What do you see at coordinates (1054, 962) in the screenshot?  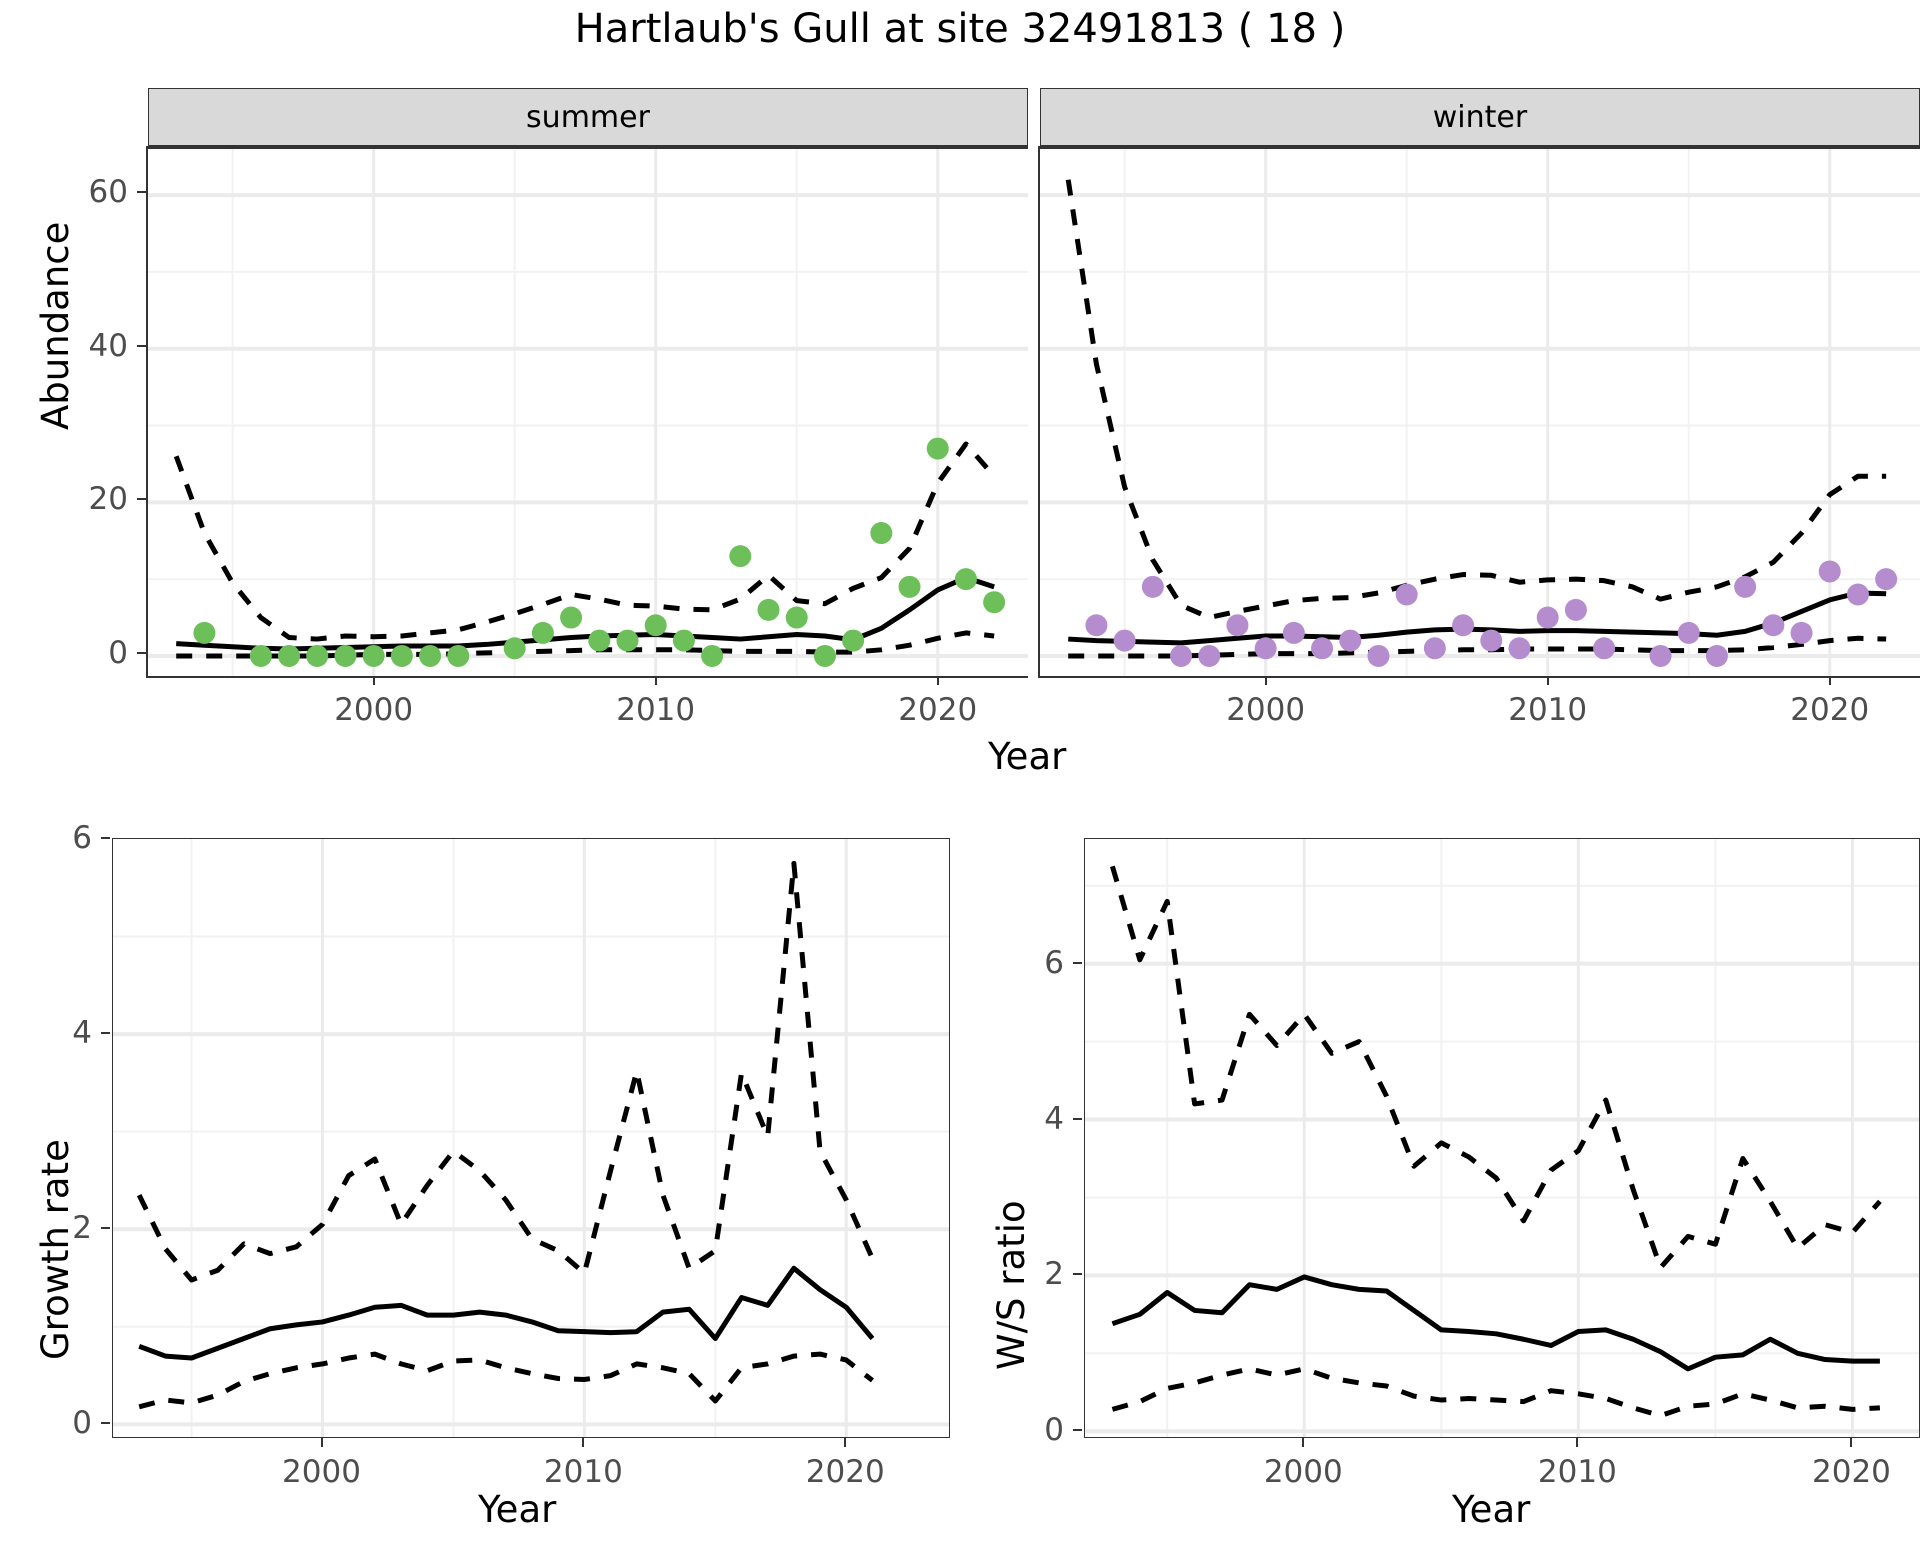 I see `y-tick-label: 6` at bounding box center [1054, 962].